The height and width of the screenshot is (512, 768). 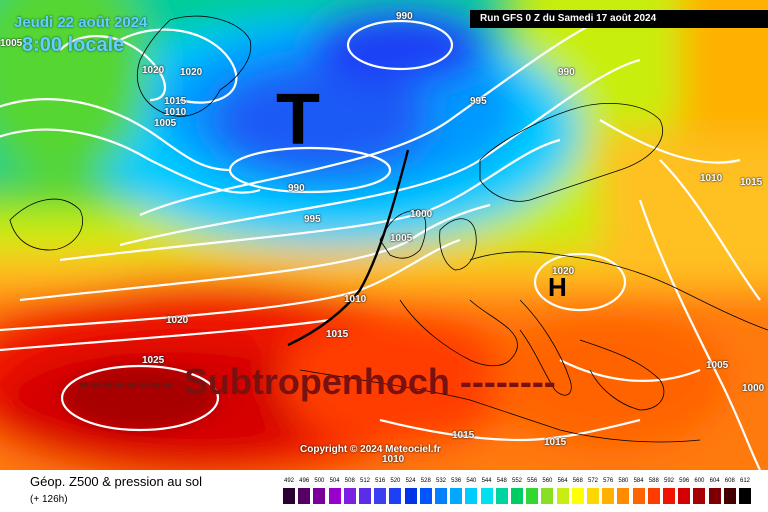 I want to click on scale-label: 564, so click(x=562, y=481).